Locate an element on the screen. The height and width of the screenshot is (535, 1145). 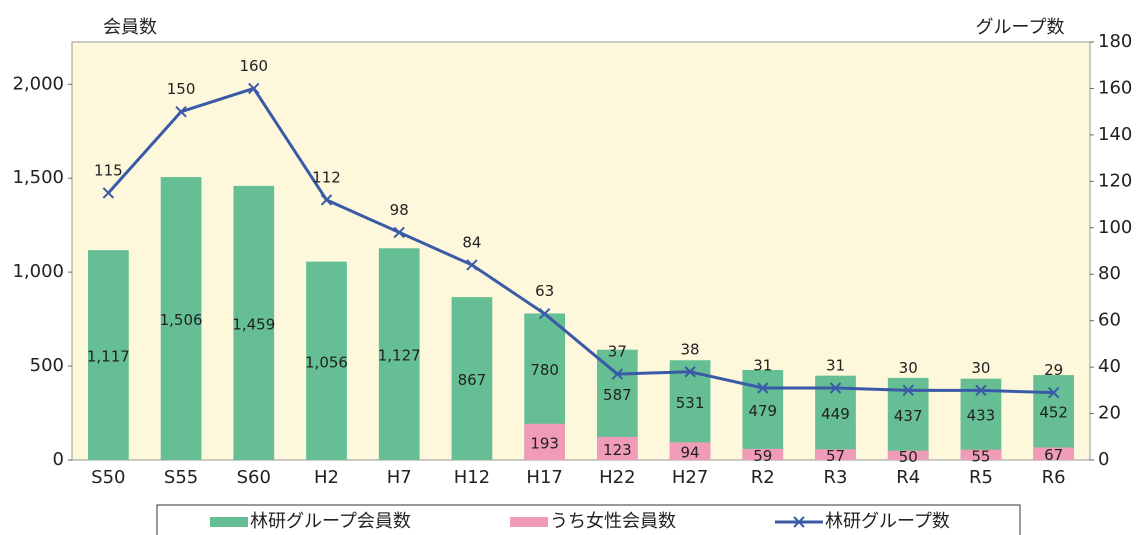
value-label: 63 is located at coordinates (544, 291).